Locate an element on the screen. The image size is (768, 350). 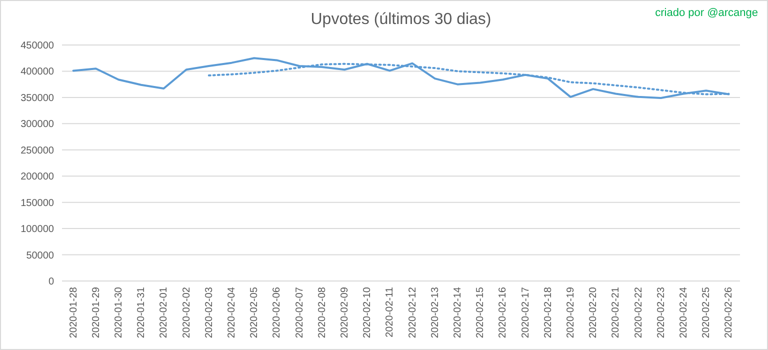
x-tick-label: 2020-02-25 is located at coordinates (706, 312).